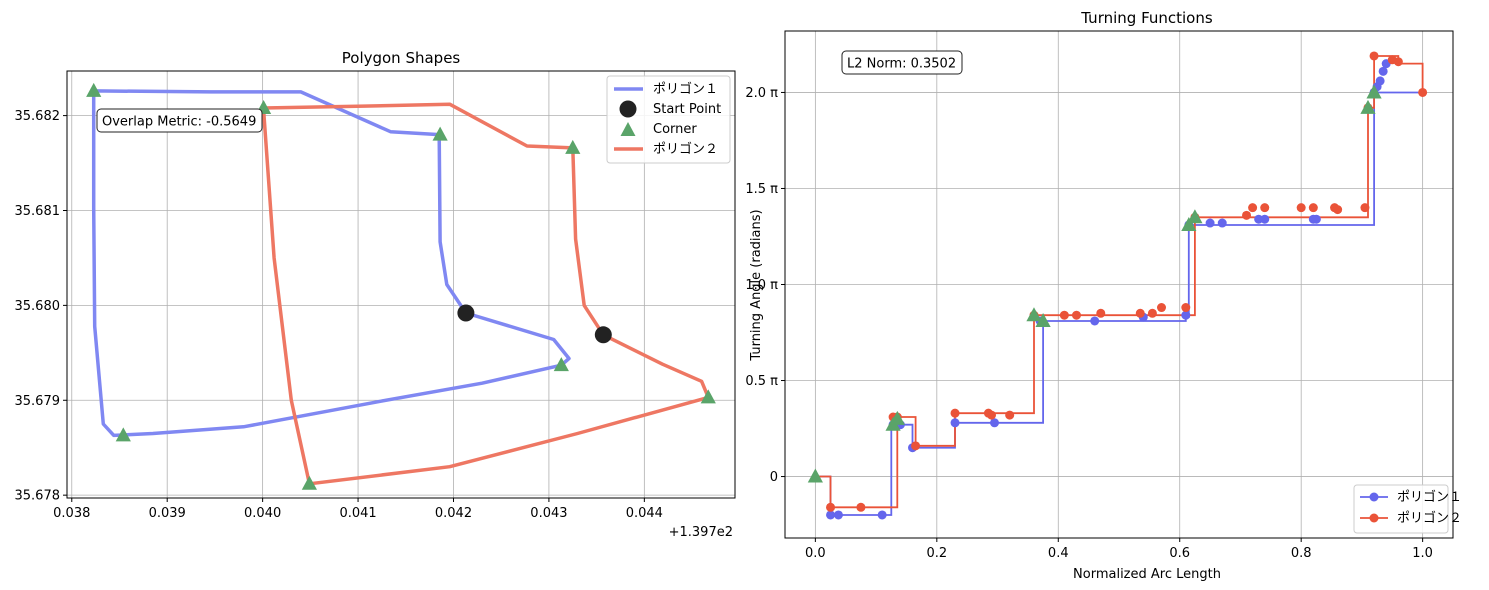 This screenshot has height=590, width=1489. What do you see at coordinates (761, 381) in the screenshot?
I see `right-y-tick-label: 0.5 π` at bounding box center [761, 381].